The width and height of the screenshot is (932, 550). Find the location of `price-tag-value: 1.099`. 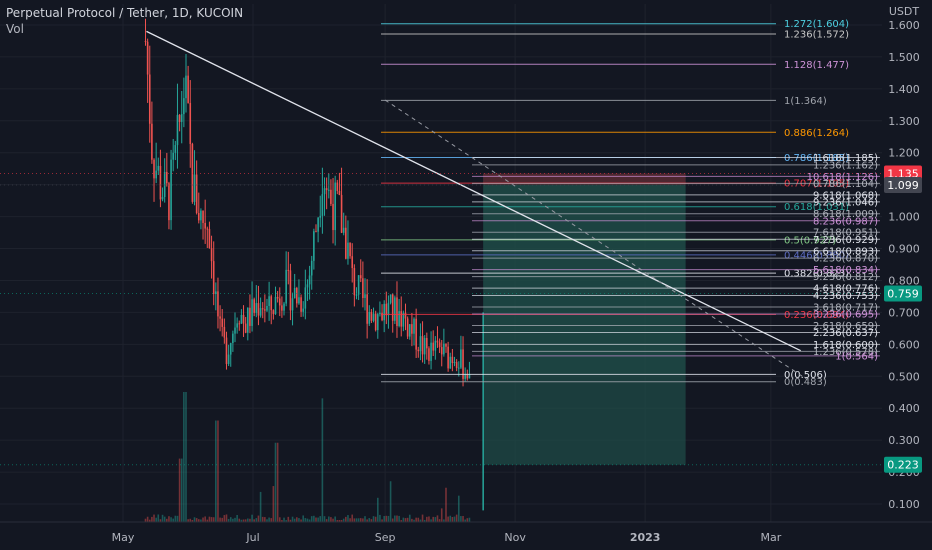

price-tag-value: 1.099 is located at coordinates (903, 185).